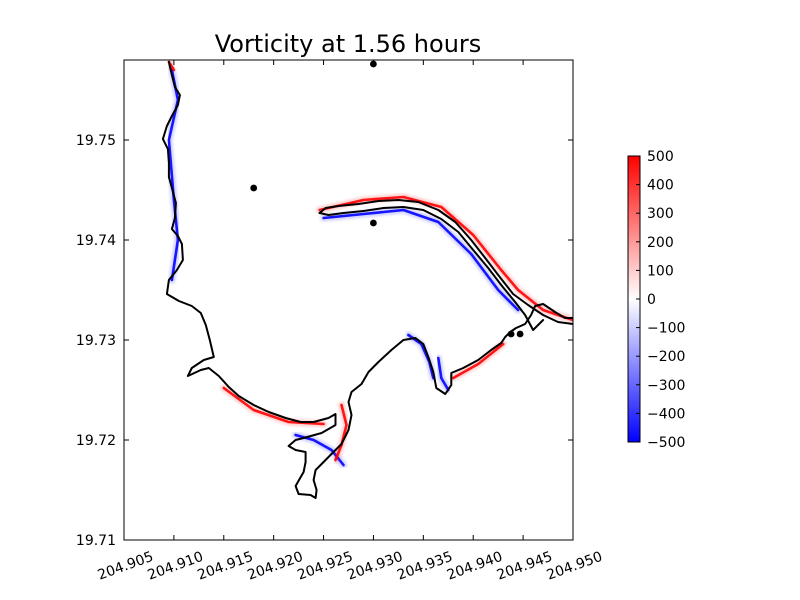  What do you see at coordinates (525, 566) in the screenshot?
I see `x-tick-label-8: 204.945` at bounding box center [525, 566].